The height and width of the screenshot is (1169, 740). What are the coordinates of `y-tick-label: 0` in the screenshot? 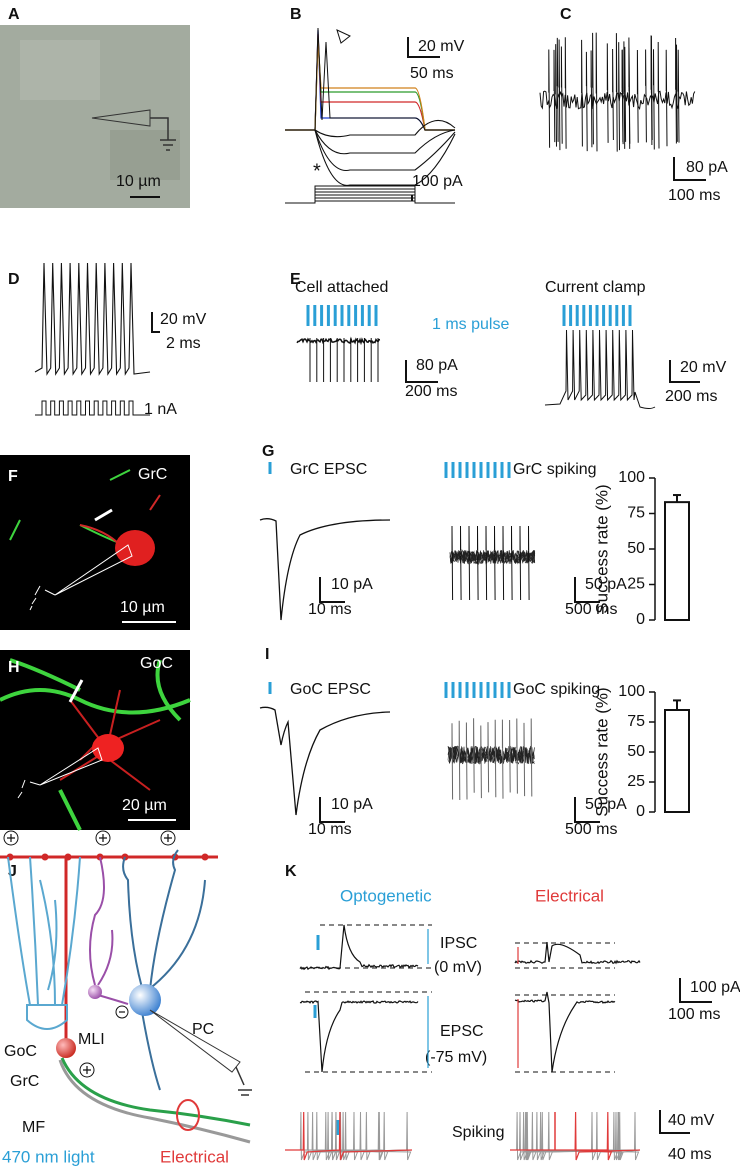 It's located at (640, 619).